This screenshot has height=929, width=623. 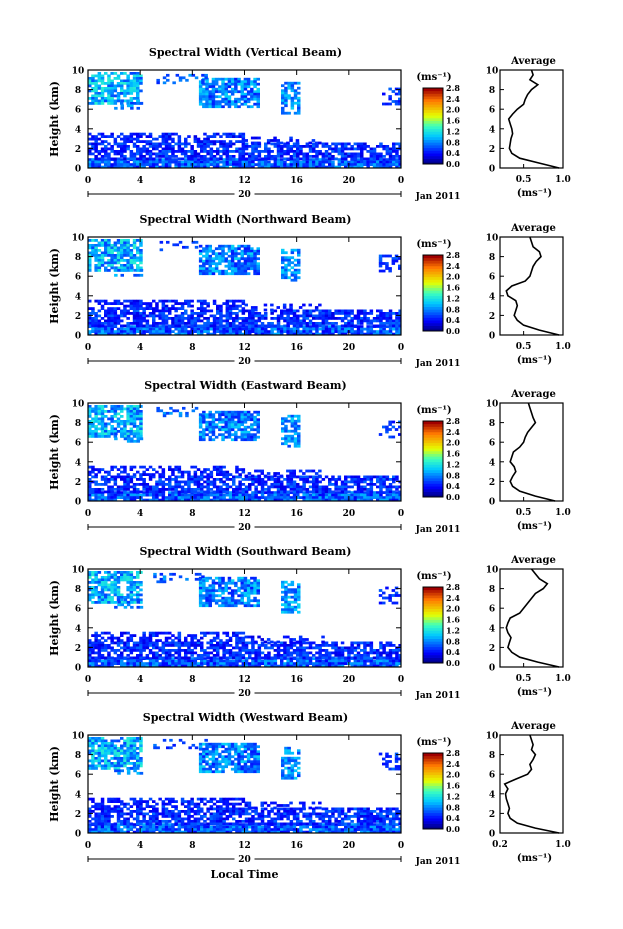 I want to click on colorbar-tick-label: 0.8, so click(x=453, y=309).